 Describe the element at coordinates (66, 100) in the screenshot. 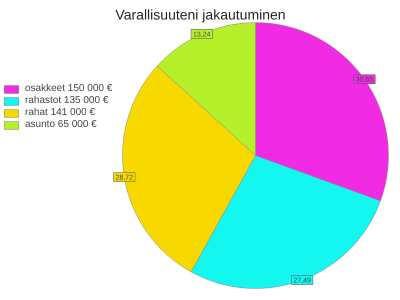

I see `legend-label: rahastot 135 000 €` at that location.